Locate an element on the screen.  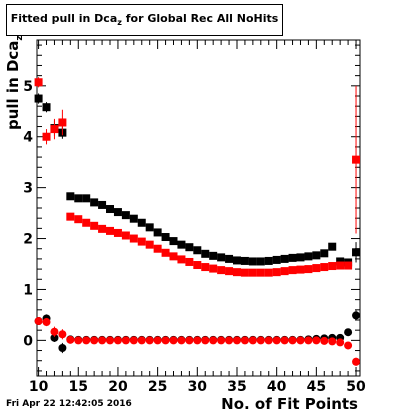
x-tick-label: 35 is located at coordinates (236, 387).